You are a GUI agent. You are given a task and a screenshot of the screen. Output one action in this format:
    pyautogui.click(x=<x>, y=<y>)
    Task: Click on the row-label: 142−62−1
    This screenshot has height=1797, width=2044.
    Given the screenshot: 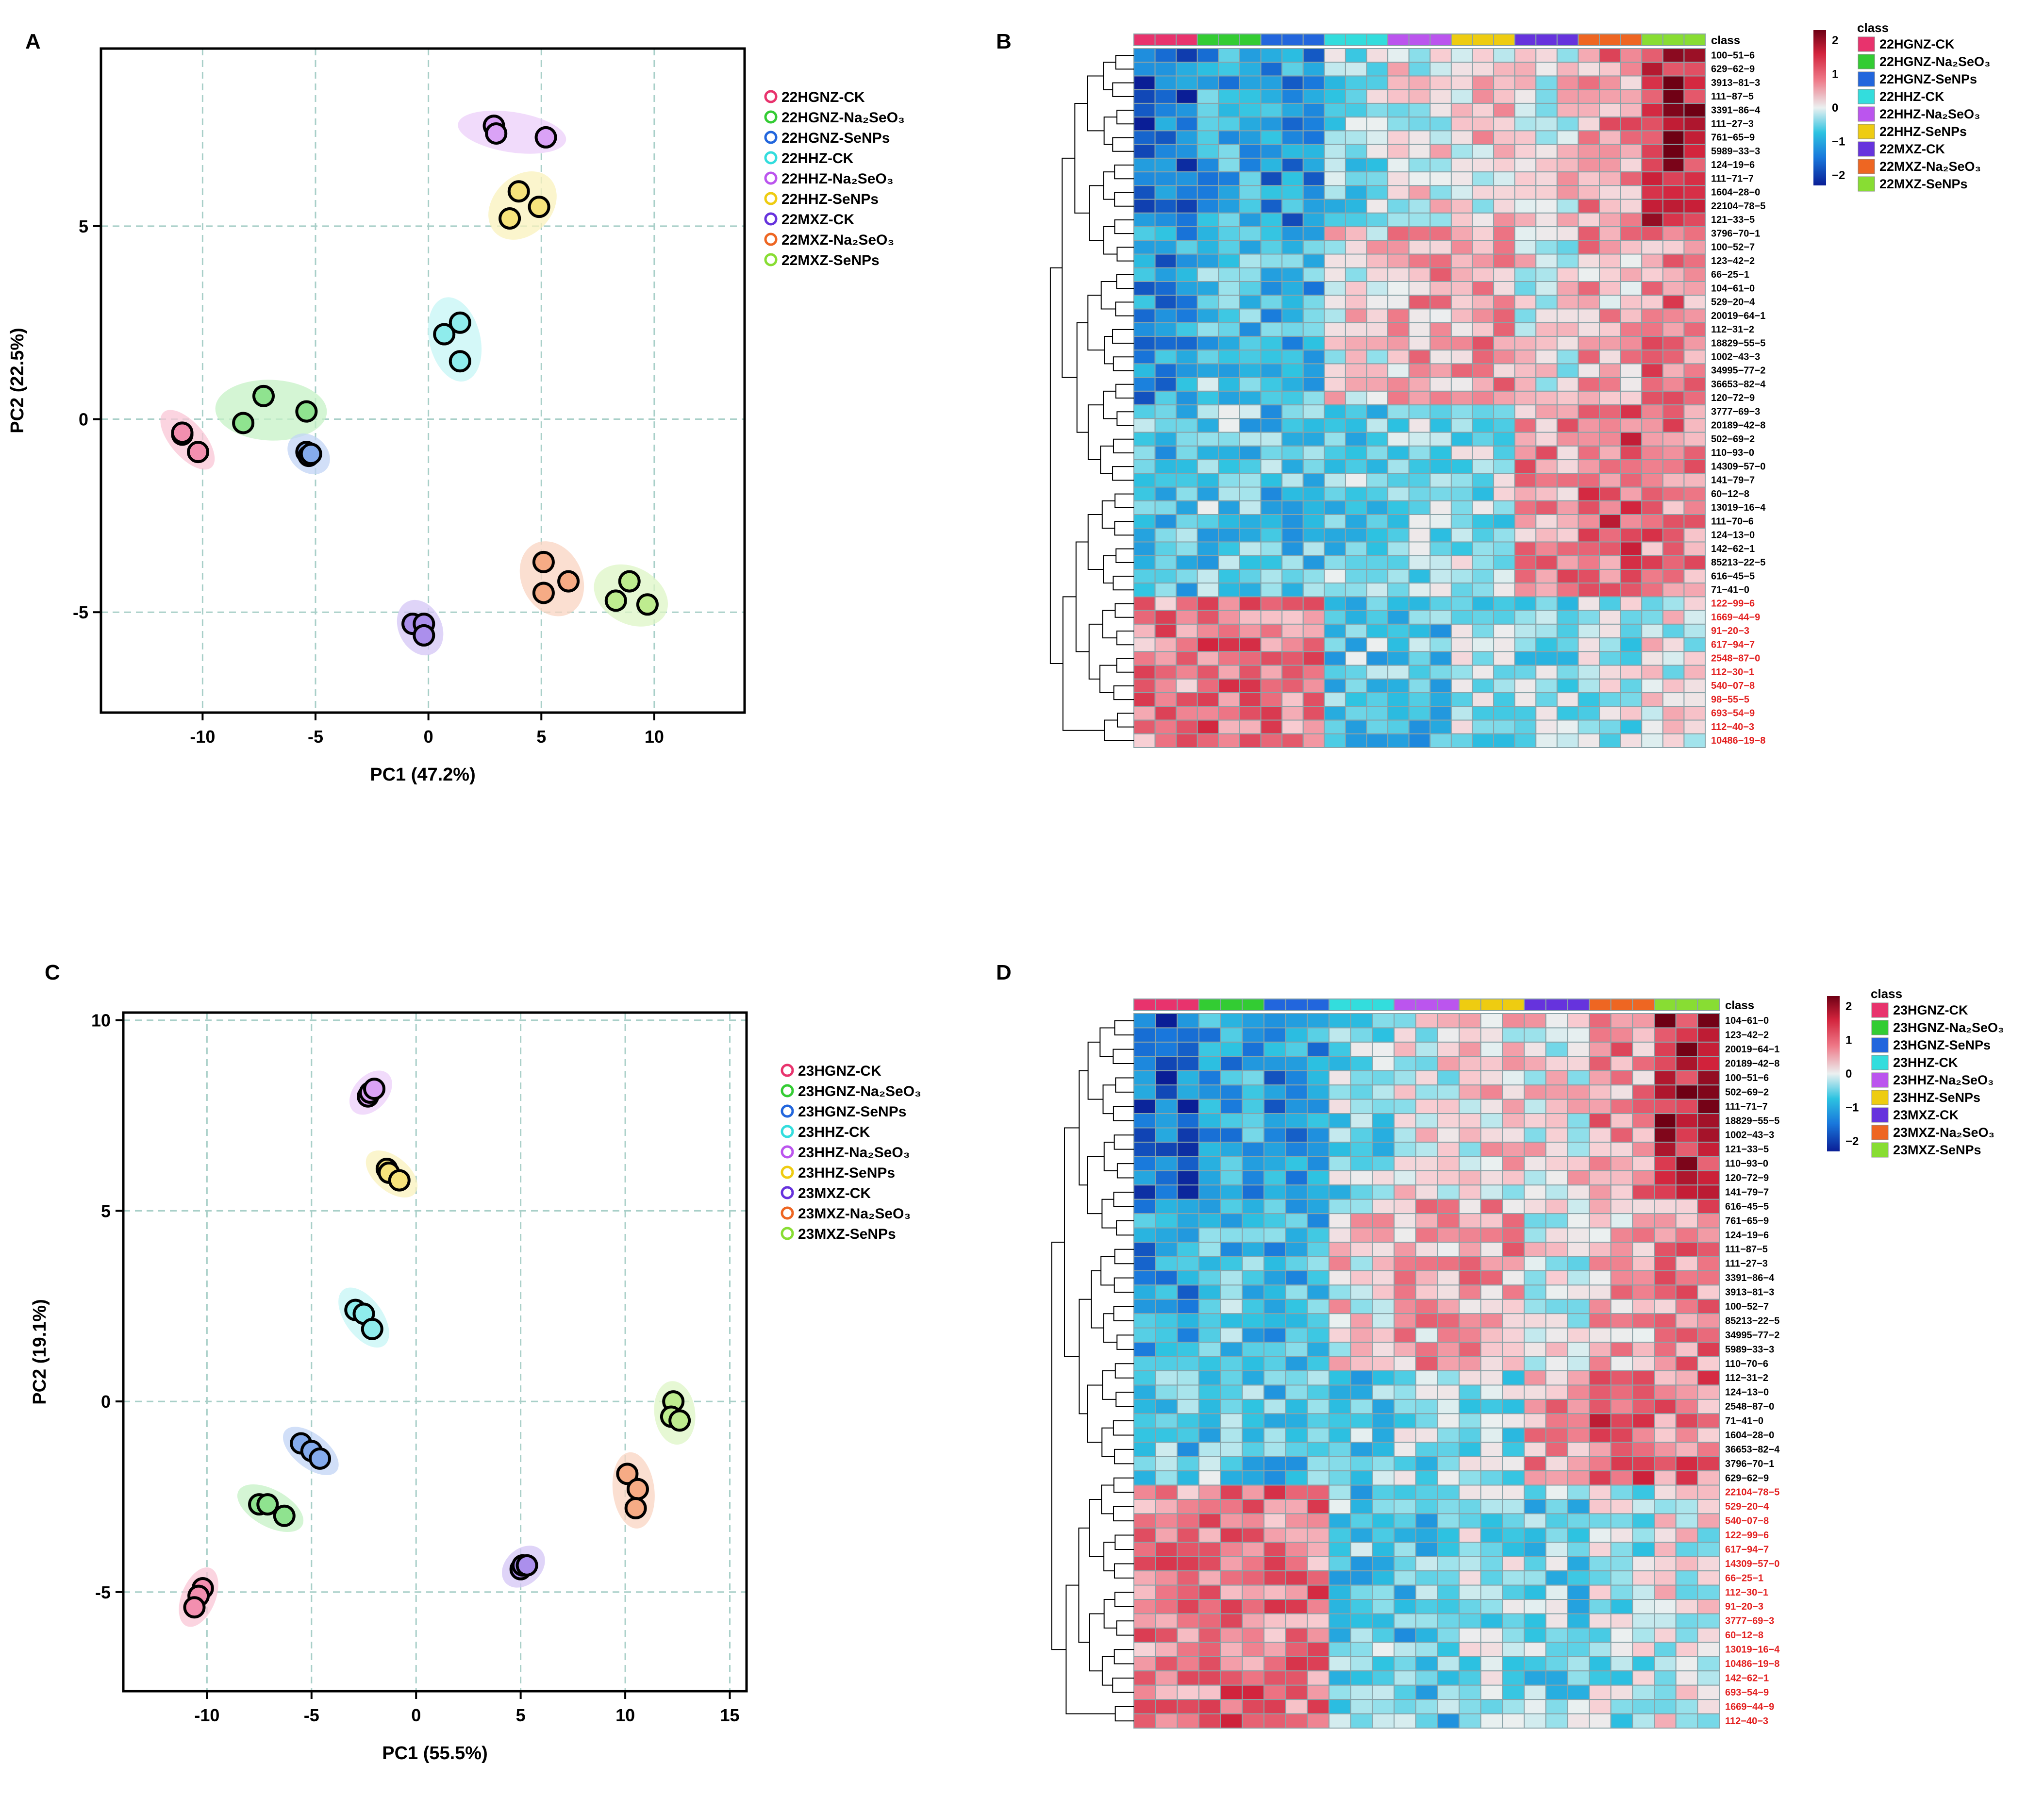 What is the action you would take?
    pyautogui.click(x=1733, y=549)
    